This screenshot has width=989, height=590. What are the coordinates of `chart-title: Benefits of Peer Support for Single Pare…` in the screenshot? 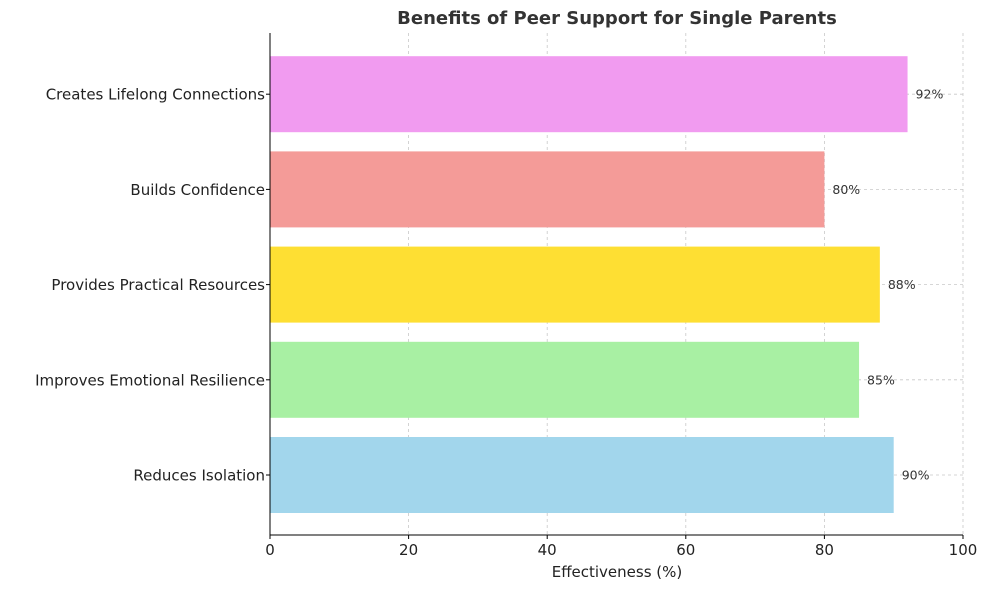 It's located at (617, 18).